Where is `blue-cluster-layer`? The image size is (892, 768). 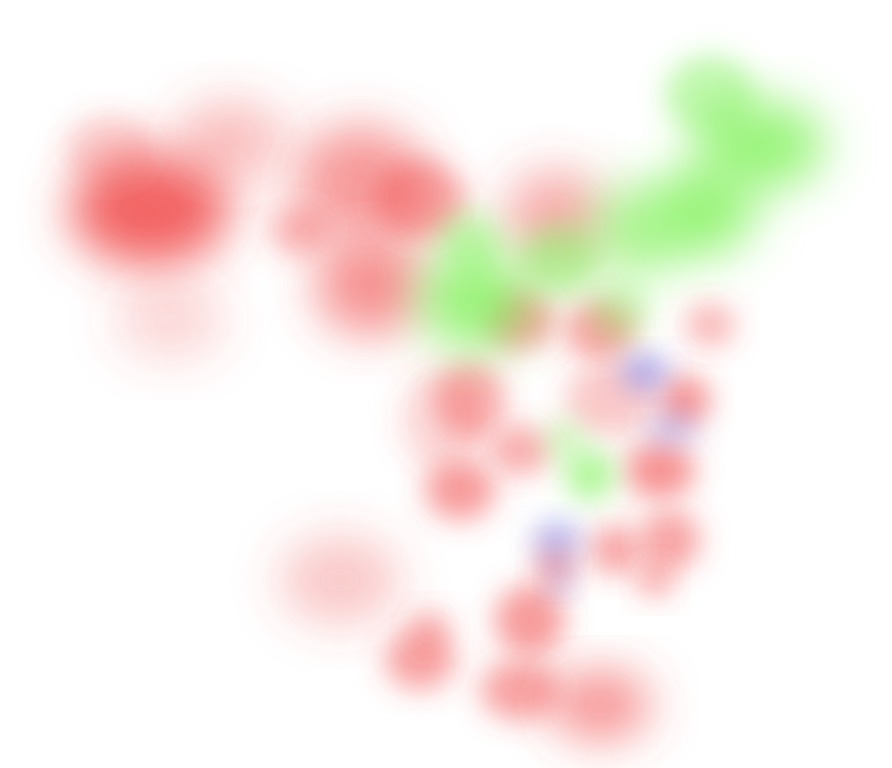
blue-cluster-layer is located at coordinates (615, 475).